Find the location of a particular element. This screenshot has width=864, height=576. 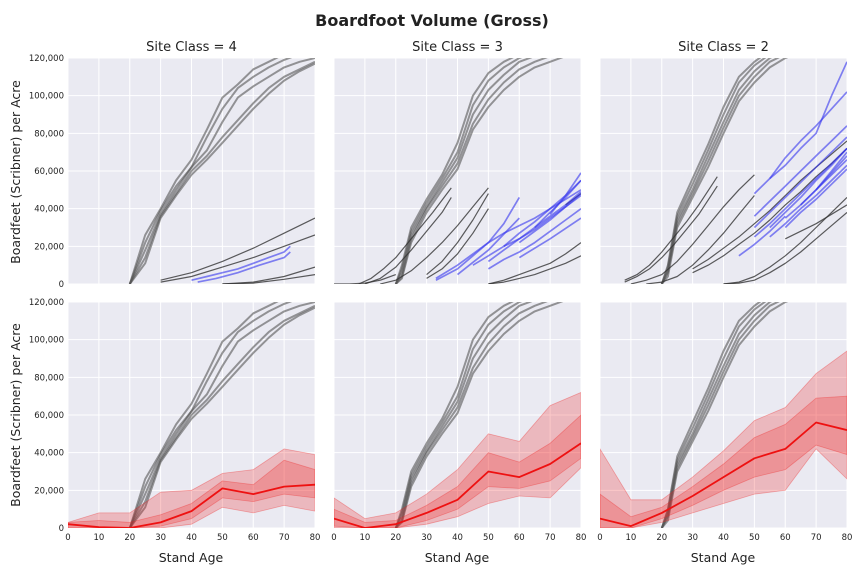

chart-title: Boardfoot Volume (Gross) is located at coordinates (432, 20).